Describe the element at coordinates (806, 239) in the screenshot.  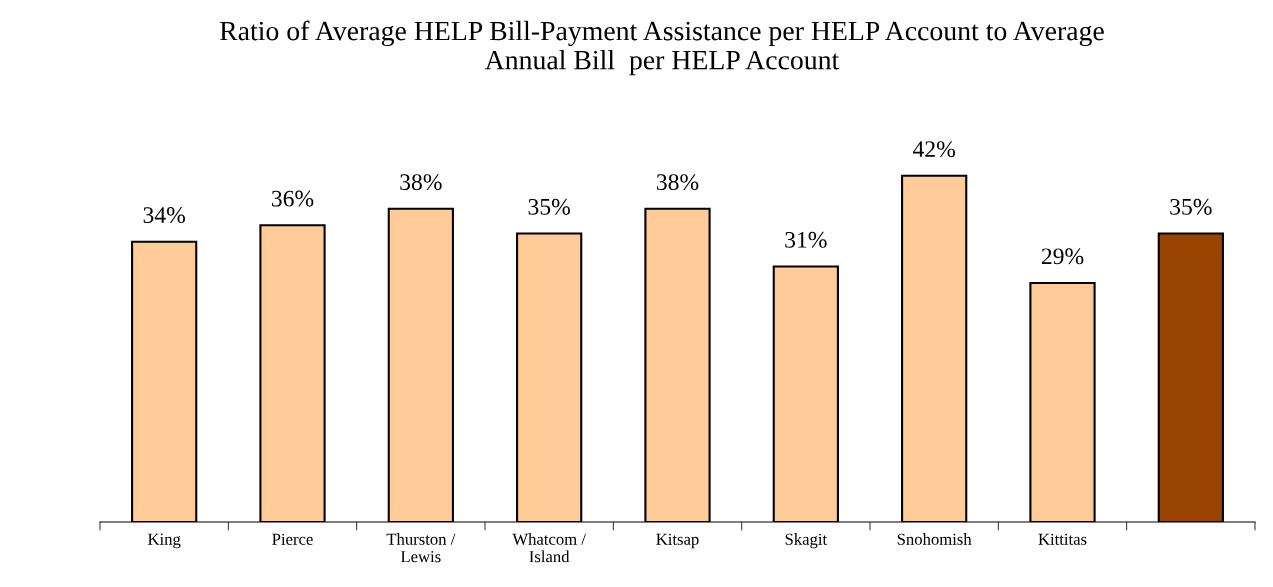
I see `data-label: 31%` at that location.